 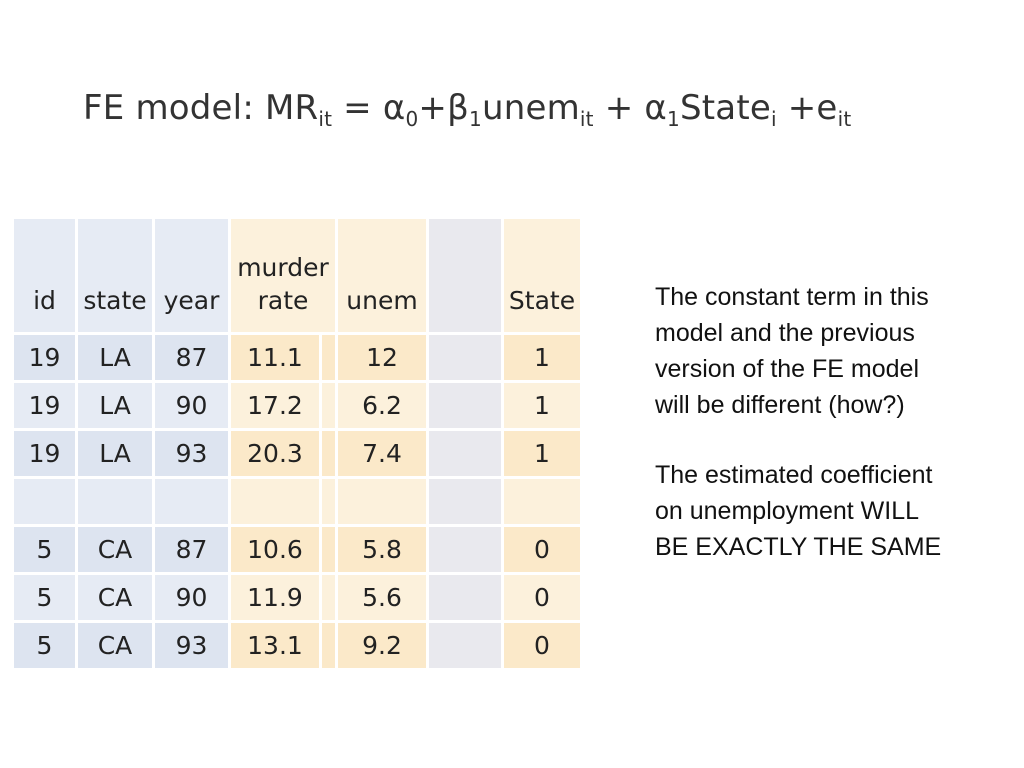 I want to click on title-unem: unem, so click(x=530, y=108).